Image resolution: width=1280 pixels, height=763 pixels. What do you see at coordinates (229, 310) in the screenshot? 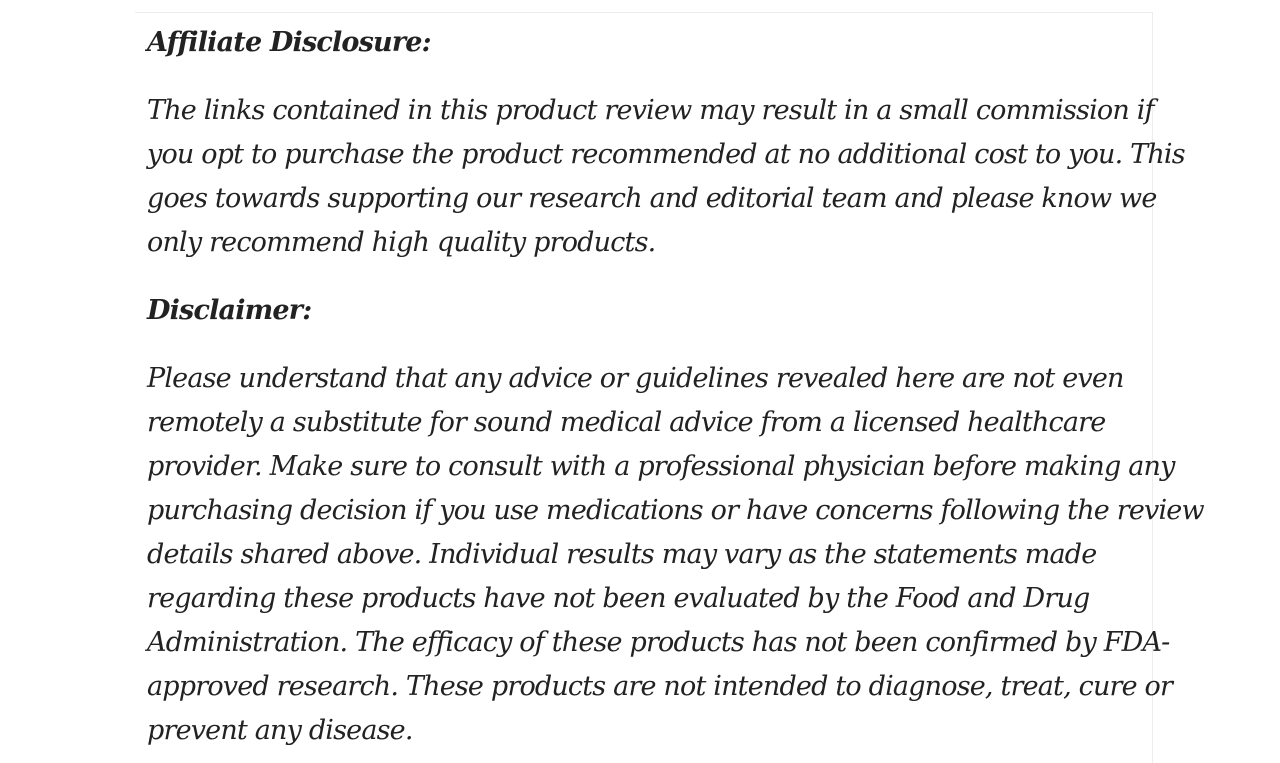
I see `disclaimer-heading: Disclaimer:` at bounding box center [229, 310].